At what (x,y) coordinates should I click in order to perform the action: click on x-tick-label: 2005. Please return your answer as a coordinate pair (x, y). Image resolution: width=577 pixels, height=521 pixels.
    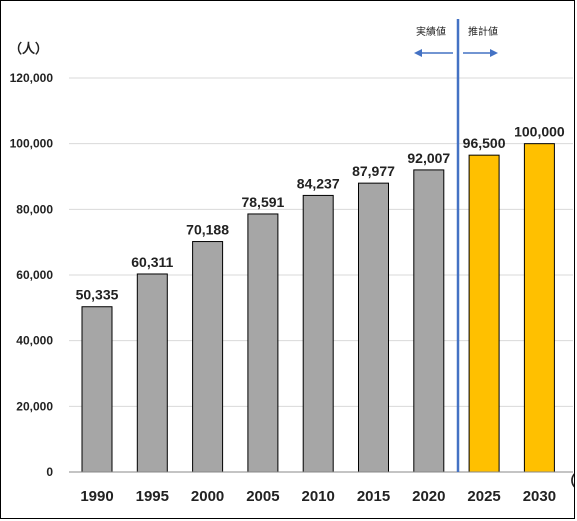
    Looking at the image, I should click on (262, 496).